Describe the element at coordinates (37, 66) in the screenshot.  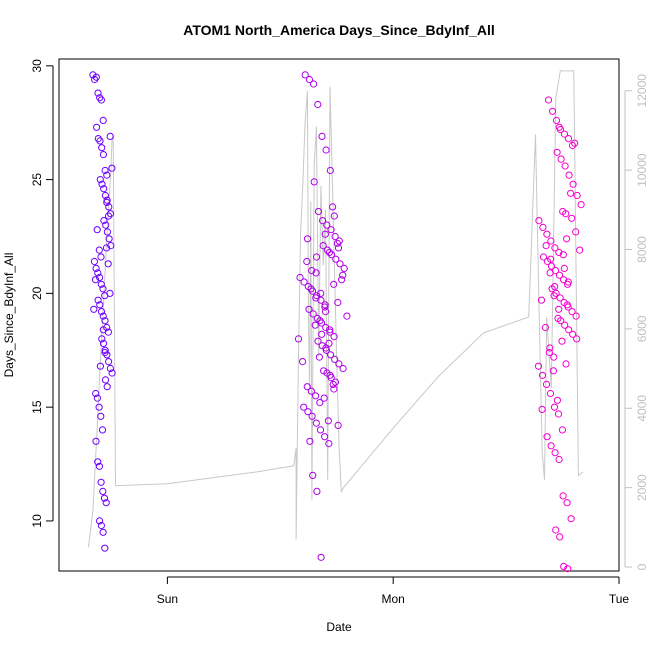
I see `y-tick-label: 30` at that location.